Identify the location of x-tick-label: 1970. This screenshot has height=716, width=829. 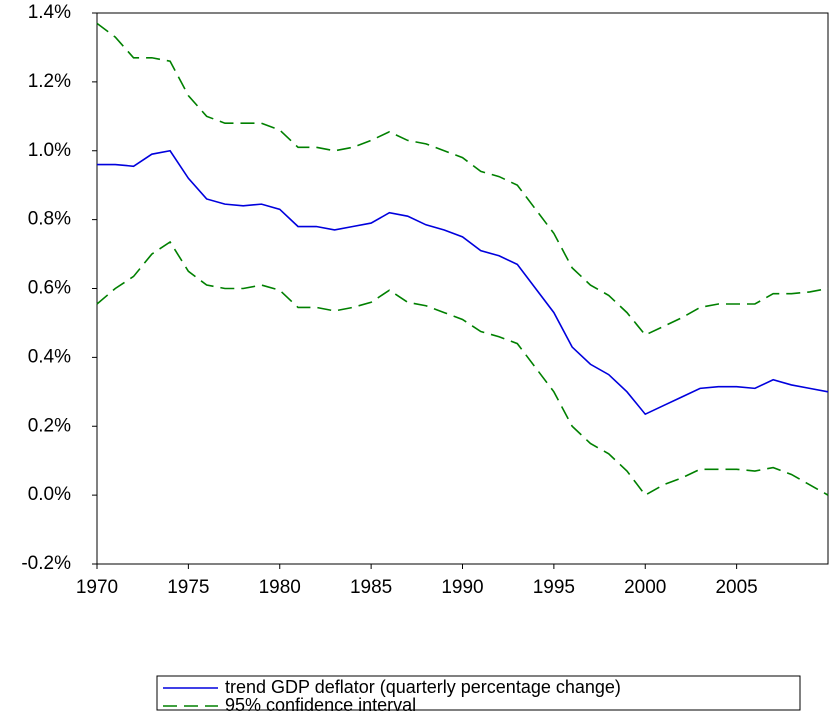
(97, 587).